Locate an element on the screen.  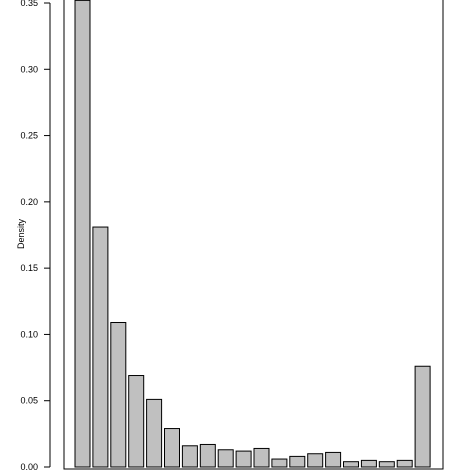
y-tick-label: 0.20 is located at coordinates (29, 202).